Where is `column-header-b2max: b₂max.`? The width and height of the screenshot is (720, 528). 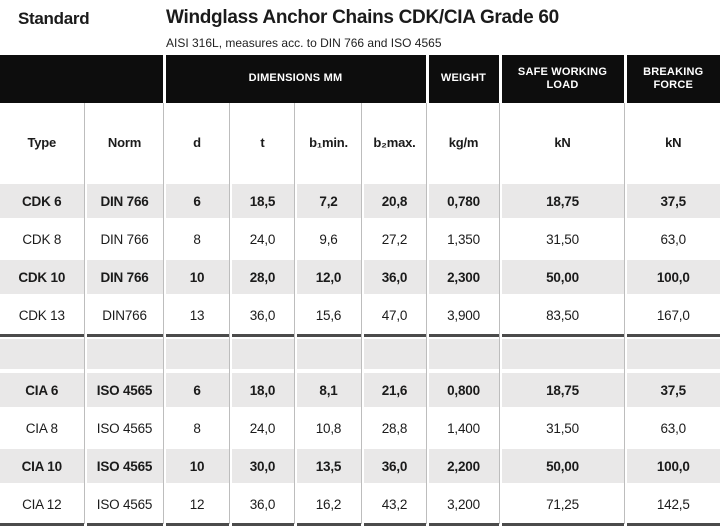
column-header-b2max: b₂max. is located at coordinates (394, 142).